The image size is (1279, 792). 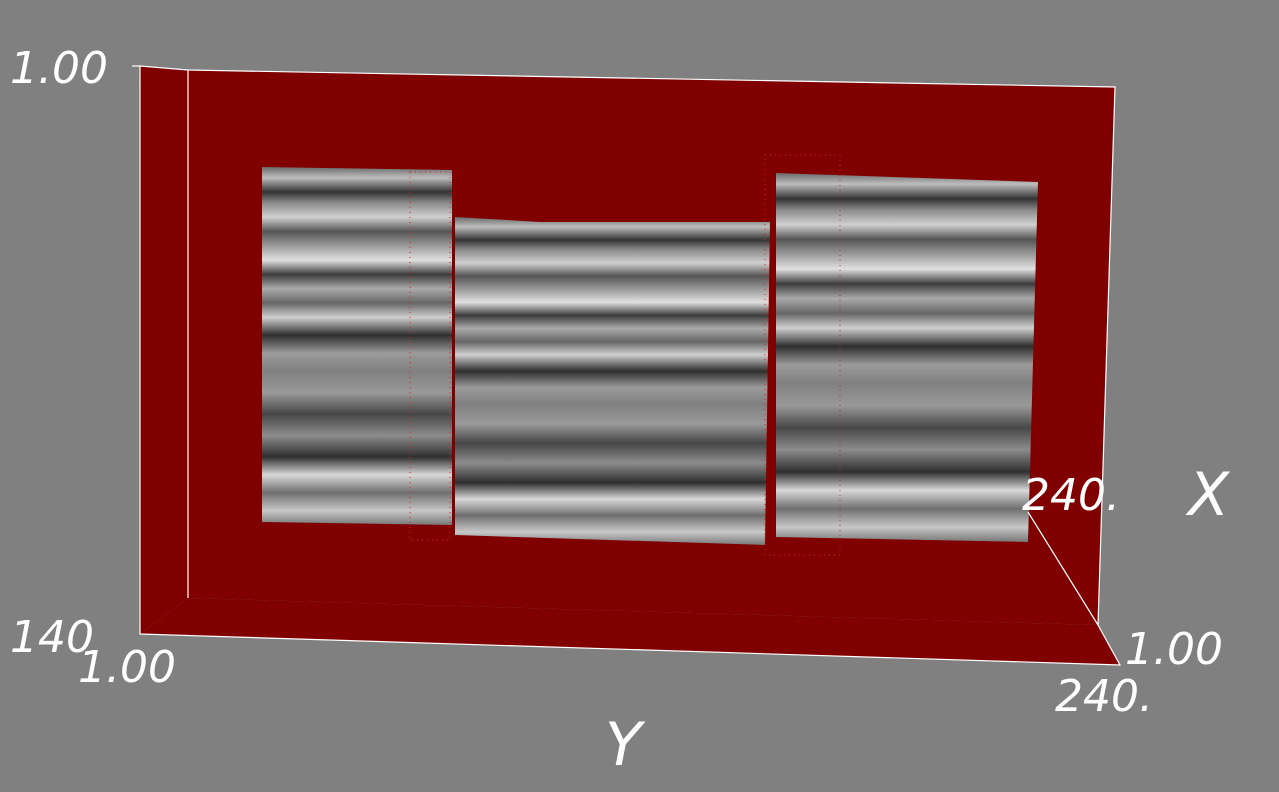 I want to click on axis-label: 140, so click(x=52, y=637).